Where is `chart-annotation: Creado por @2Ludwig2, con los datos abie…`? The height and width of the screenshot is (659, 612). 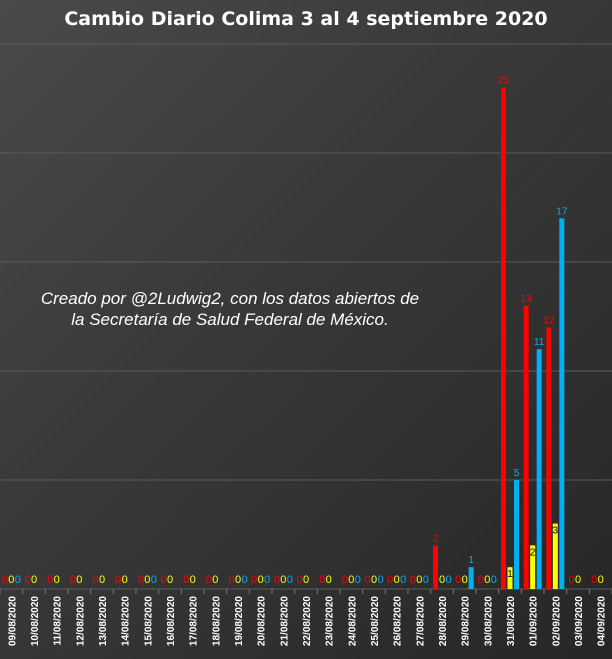
chart-annotation: Creado por @2Ludwig2, con los datos abie… is located at coordinates (230, 309).